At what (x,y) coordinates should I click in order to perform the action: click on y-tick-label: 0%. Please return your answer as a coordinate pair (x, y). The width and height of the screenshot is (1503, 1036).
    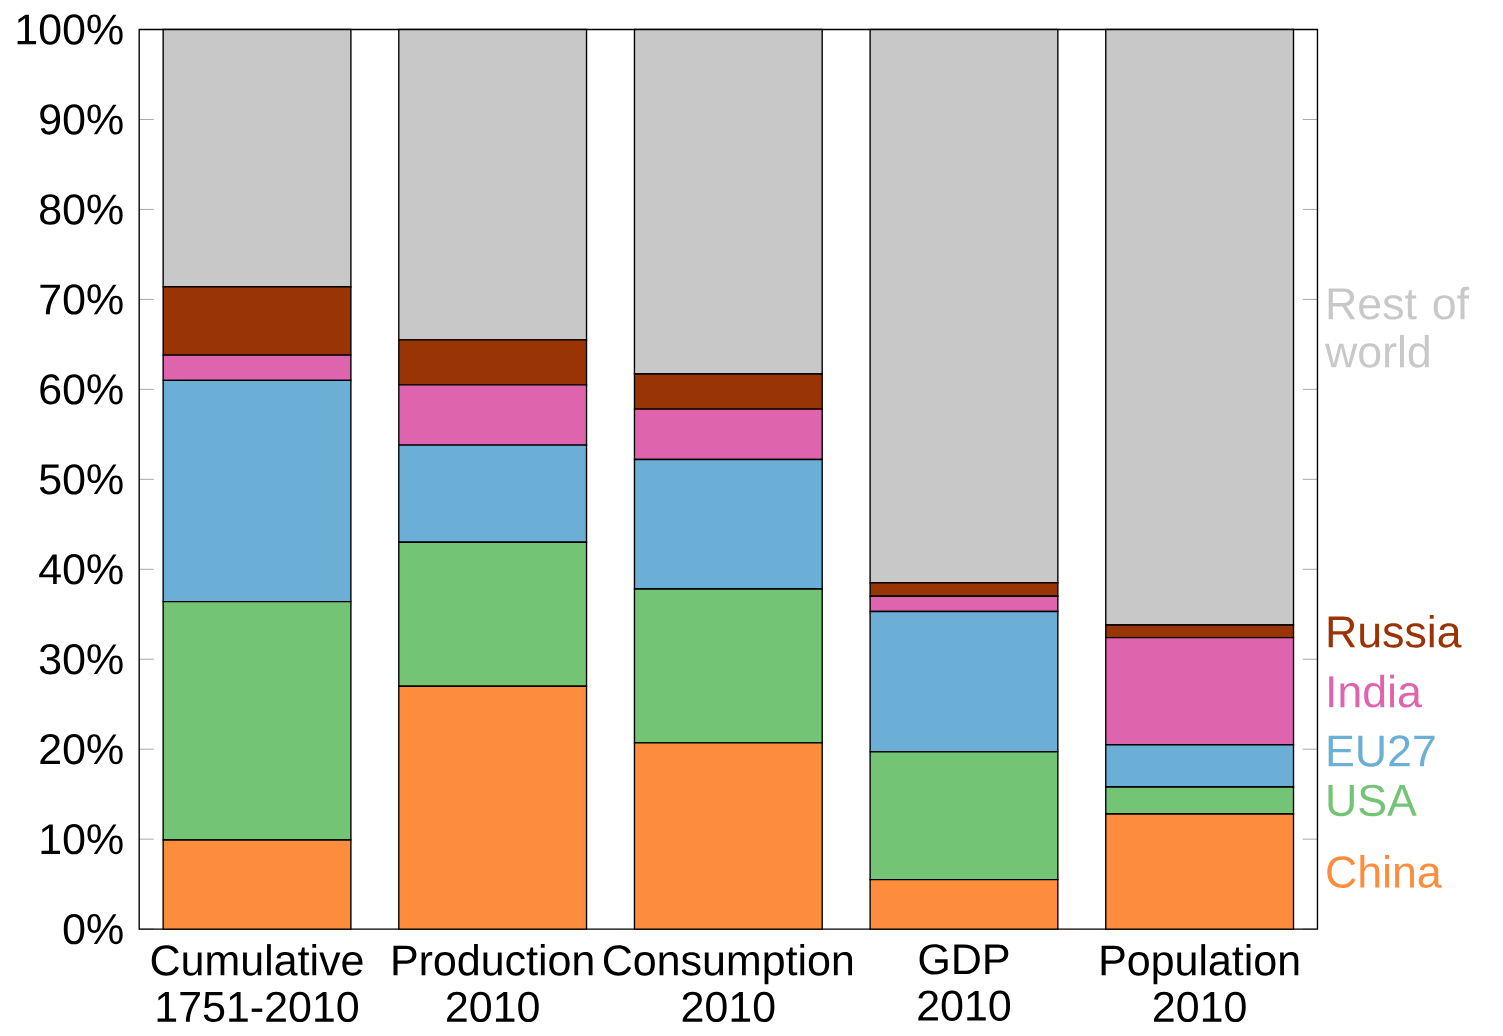
    Looking at the image, I should click on (93, 929).